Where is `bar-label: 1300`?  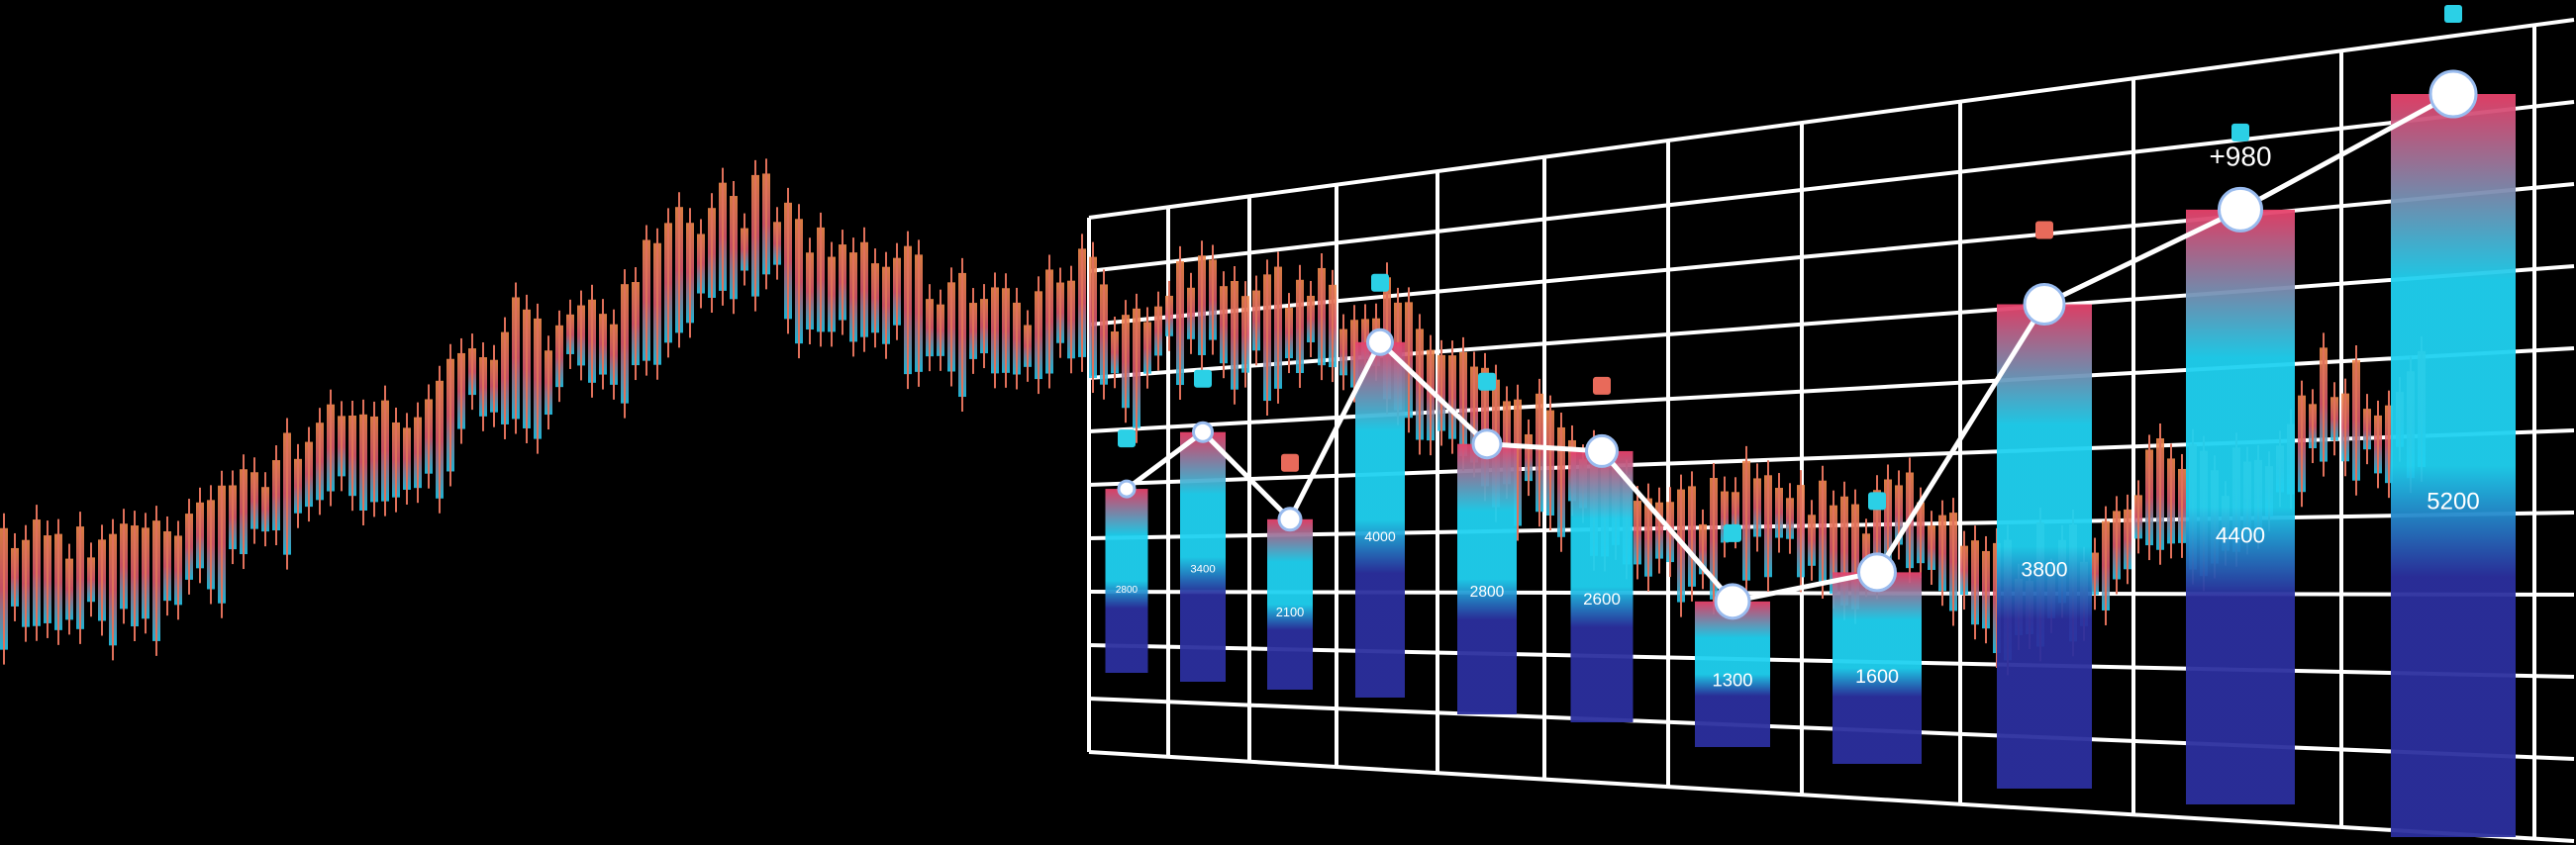
bar-label: 1300 is located at coordinates (1733, 681).